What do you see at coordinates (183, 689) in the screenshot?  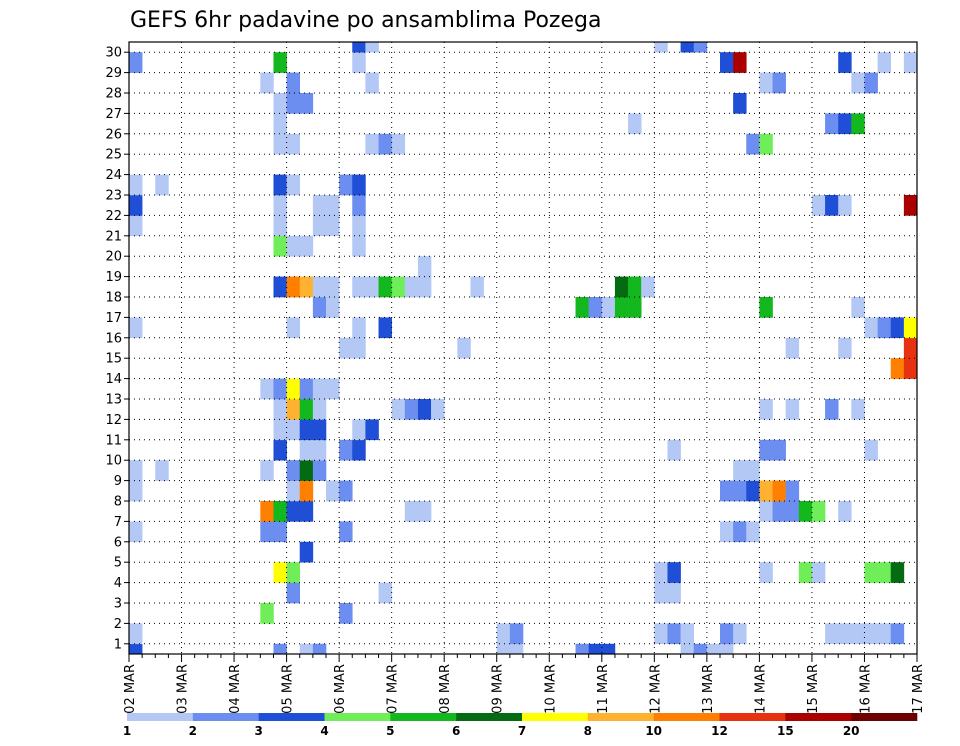 I see `x-tick-label: 03 MAR` at bounding box center [183, 689].